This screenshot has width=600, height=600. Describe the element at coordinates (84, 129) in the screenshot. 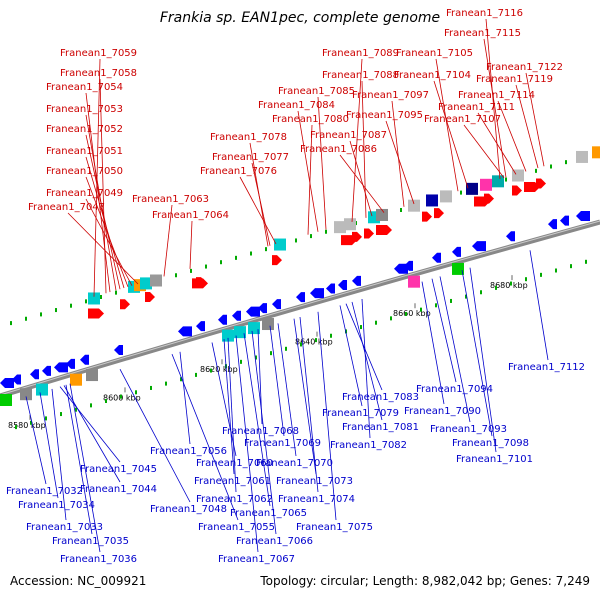

I see `gene-label-top: Franean1_7052` at that location.